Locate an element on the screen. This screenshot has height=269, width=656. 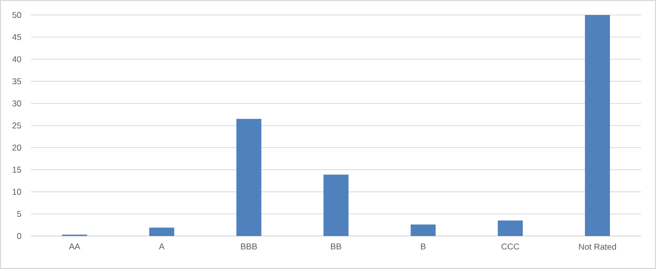
x-tick-label: BB is located at coordinates (336, 247).